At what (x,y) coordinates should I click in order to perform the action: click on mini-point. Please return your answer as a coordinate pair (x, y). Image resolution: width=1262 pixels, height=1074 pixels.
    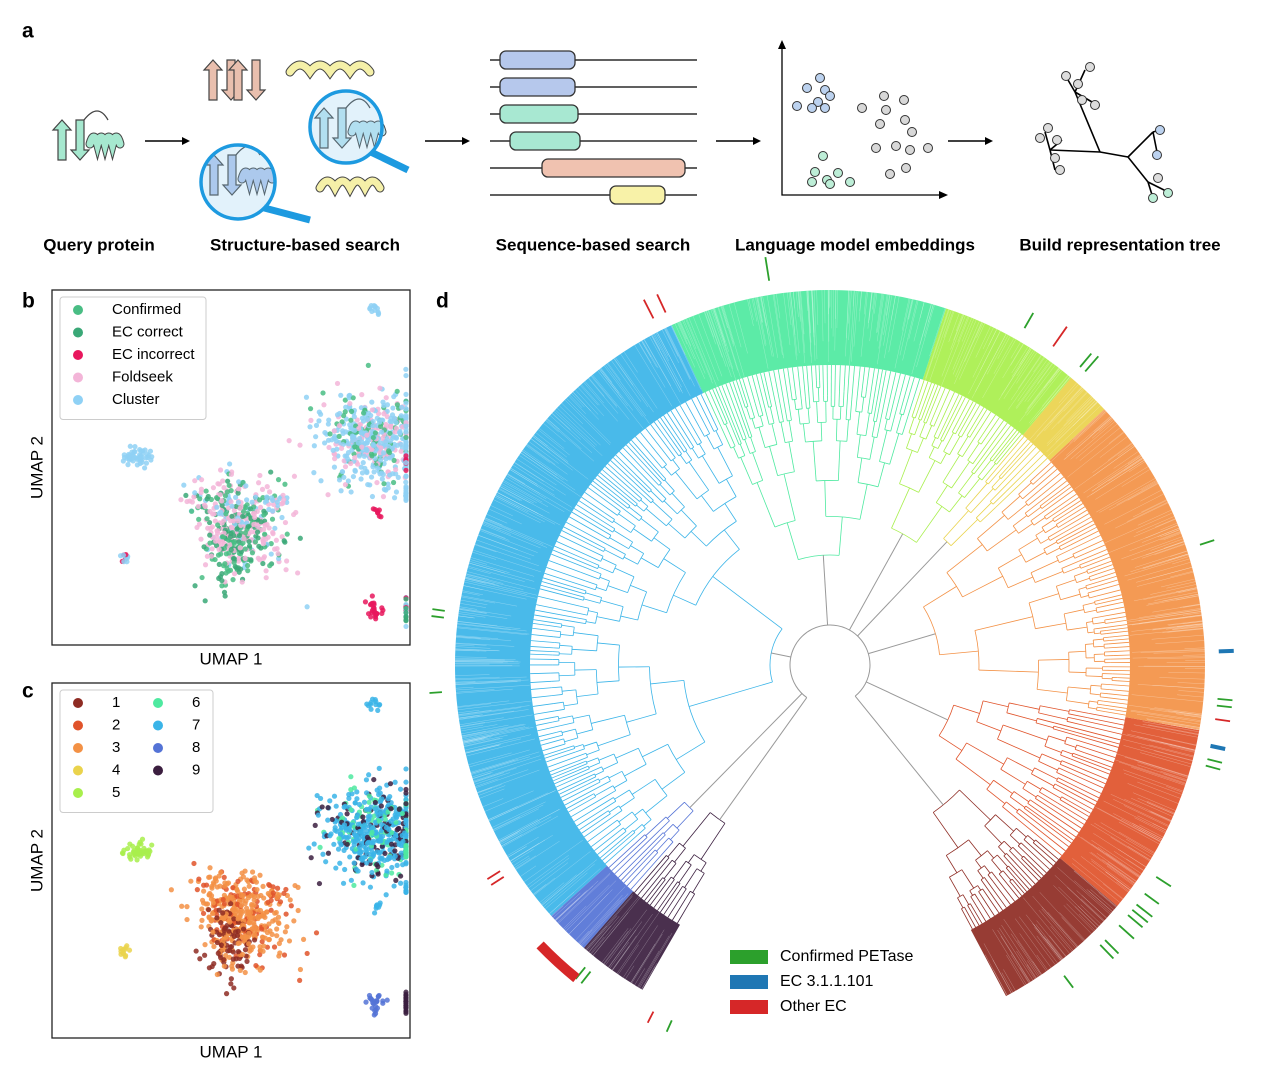
    Looking at the image, I should click on (818, 102).